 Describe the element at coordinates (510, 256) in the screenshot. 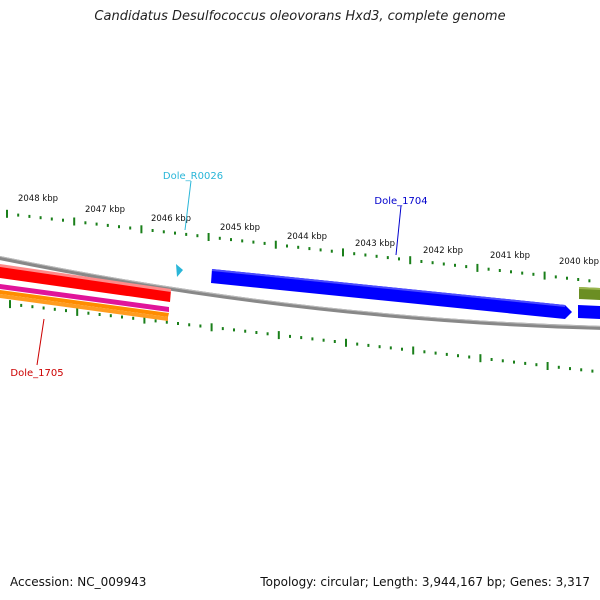

I see `tick-label: 2041 kbp` at that location.